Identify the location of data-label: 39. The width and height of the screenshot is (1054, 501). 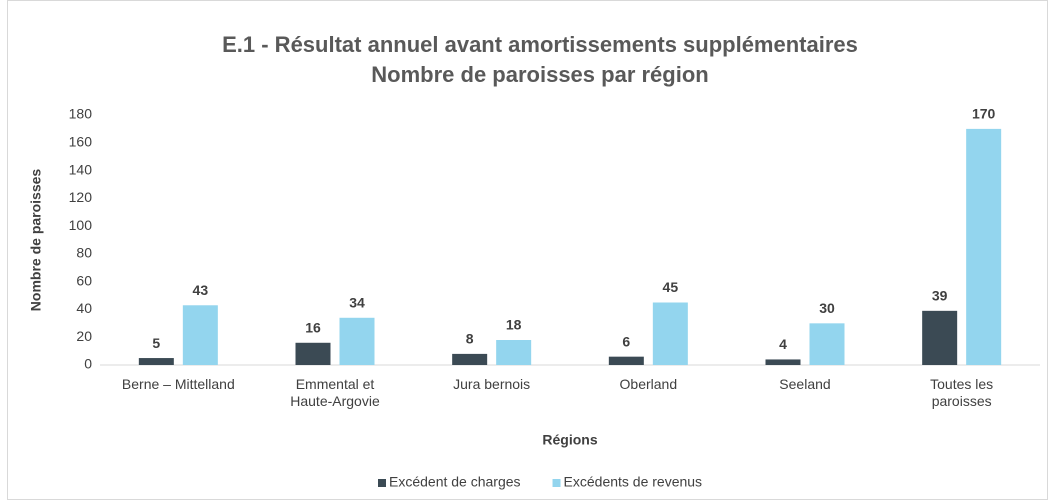
(940, 296).